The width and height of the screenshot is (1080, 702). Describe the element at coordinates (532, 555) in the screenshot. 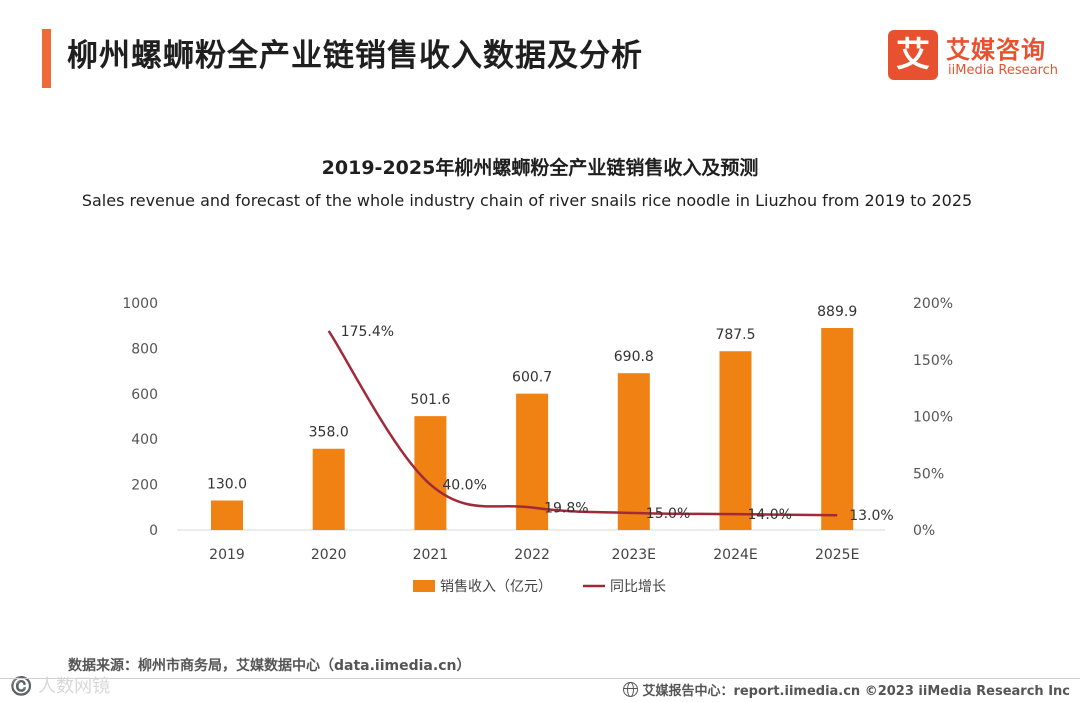

I see `x-tick-label: 2022` at that location.